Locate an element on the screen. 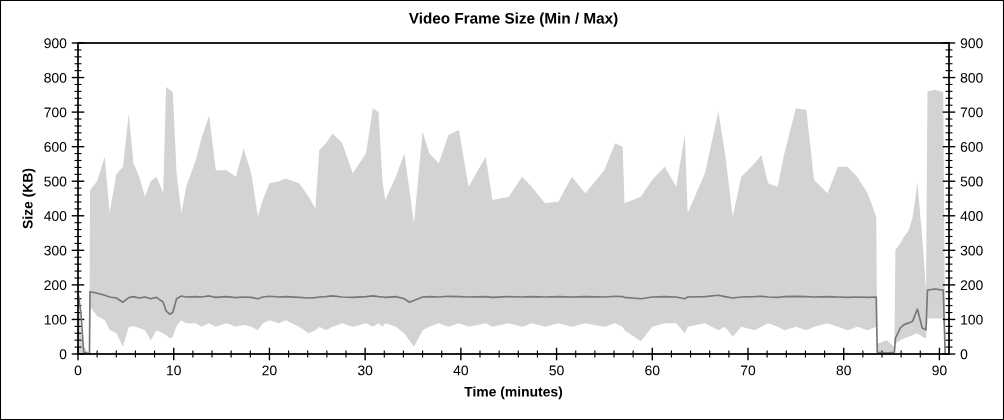  x-tick-label: 50 is located at coordinates (556, 370).